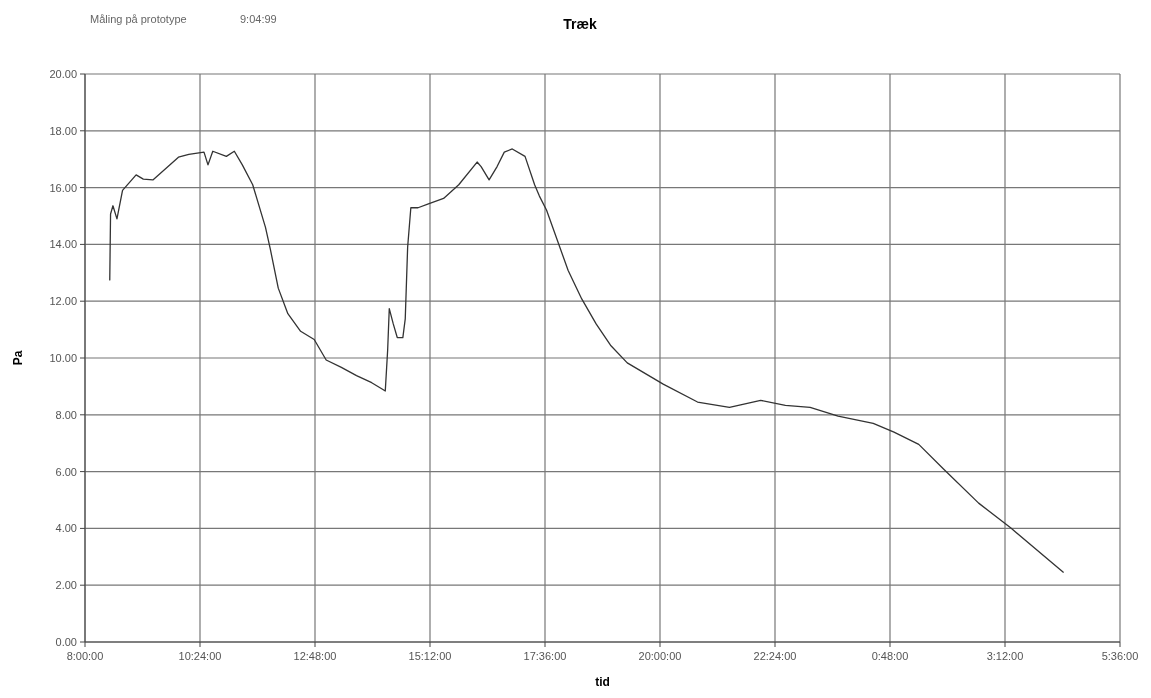  Describe the element at coordinates (85, 656) in the screenshot. I see `x-tick-label: 8:00:00` at that location.